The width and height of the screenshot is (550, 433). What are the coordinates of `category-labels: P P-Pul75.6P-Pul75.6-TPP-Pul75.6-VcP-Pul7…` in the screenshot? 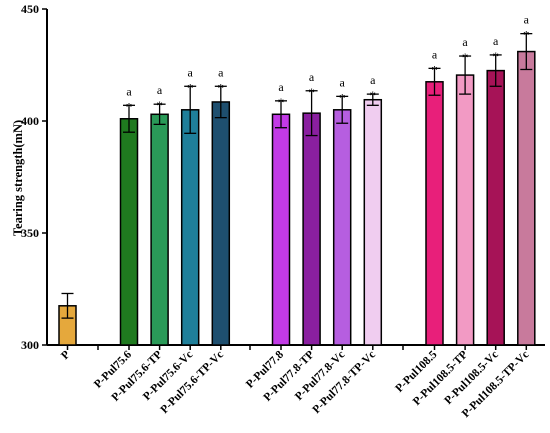 It's located at (295, 384).